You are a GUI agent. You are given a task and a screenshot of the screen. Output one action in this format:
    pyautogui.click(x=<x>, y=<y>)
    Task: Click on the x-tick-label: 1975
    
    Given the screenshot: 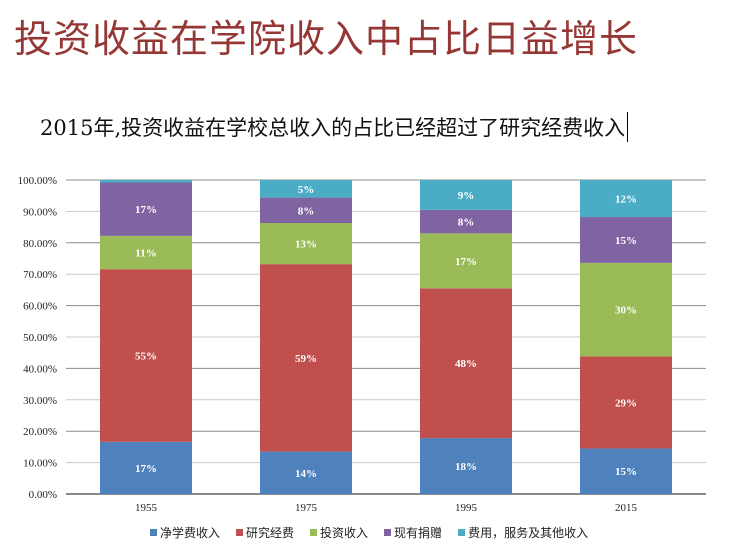 What is the action you would take?
    pyautogui.click(x=306, y=508)
    